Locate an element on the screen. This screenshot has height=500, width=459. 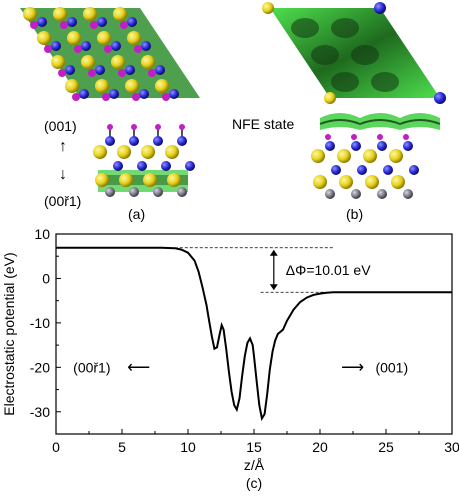
panel-b-side-view is located at coordinates (376, 156).